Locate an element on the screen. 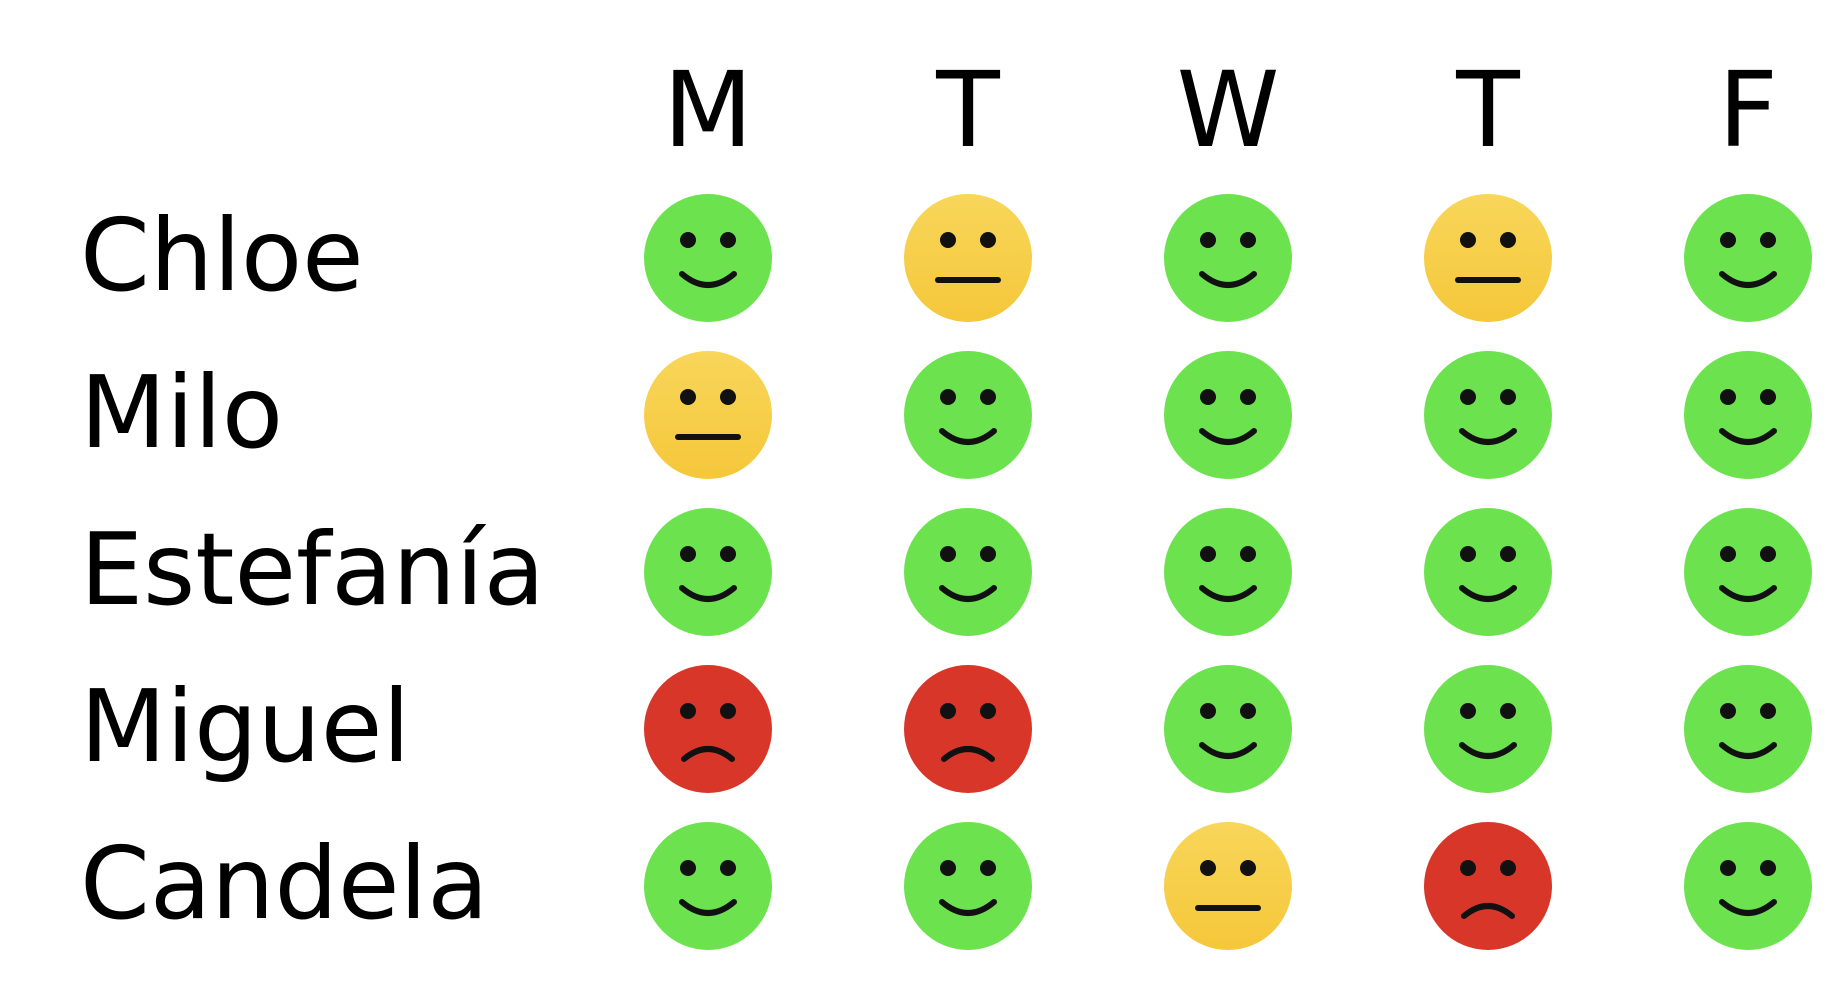  person-name: Estefanía is located at coordinates (312, 569).